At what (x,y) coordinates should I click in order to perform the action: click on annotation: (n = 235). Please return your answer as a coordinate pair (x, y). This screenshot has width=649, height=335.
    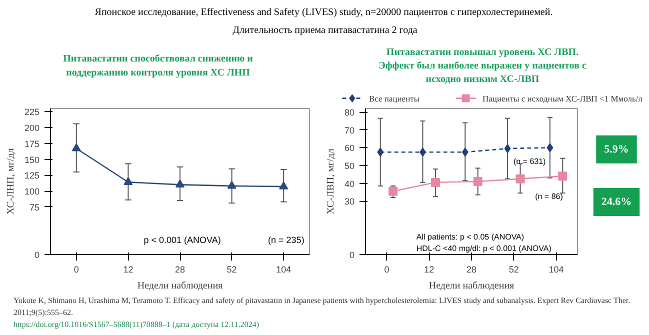
    Looking at the image, I should click on (286, 239).